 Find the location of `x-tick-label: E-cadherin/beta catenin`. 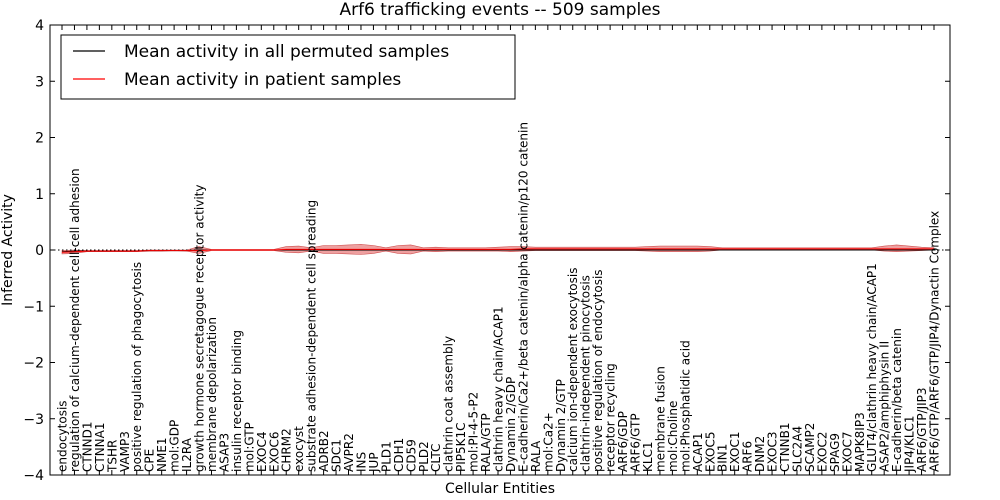

x-tick-label: E-cadherin/beta catenin is located at coordinates (897, 400).